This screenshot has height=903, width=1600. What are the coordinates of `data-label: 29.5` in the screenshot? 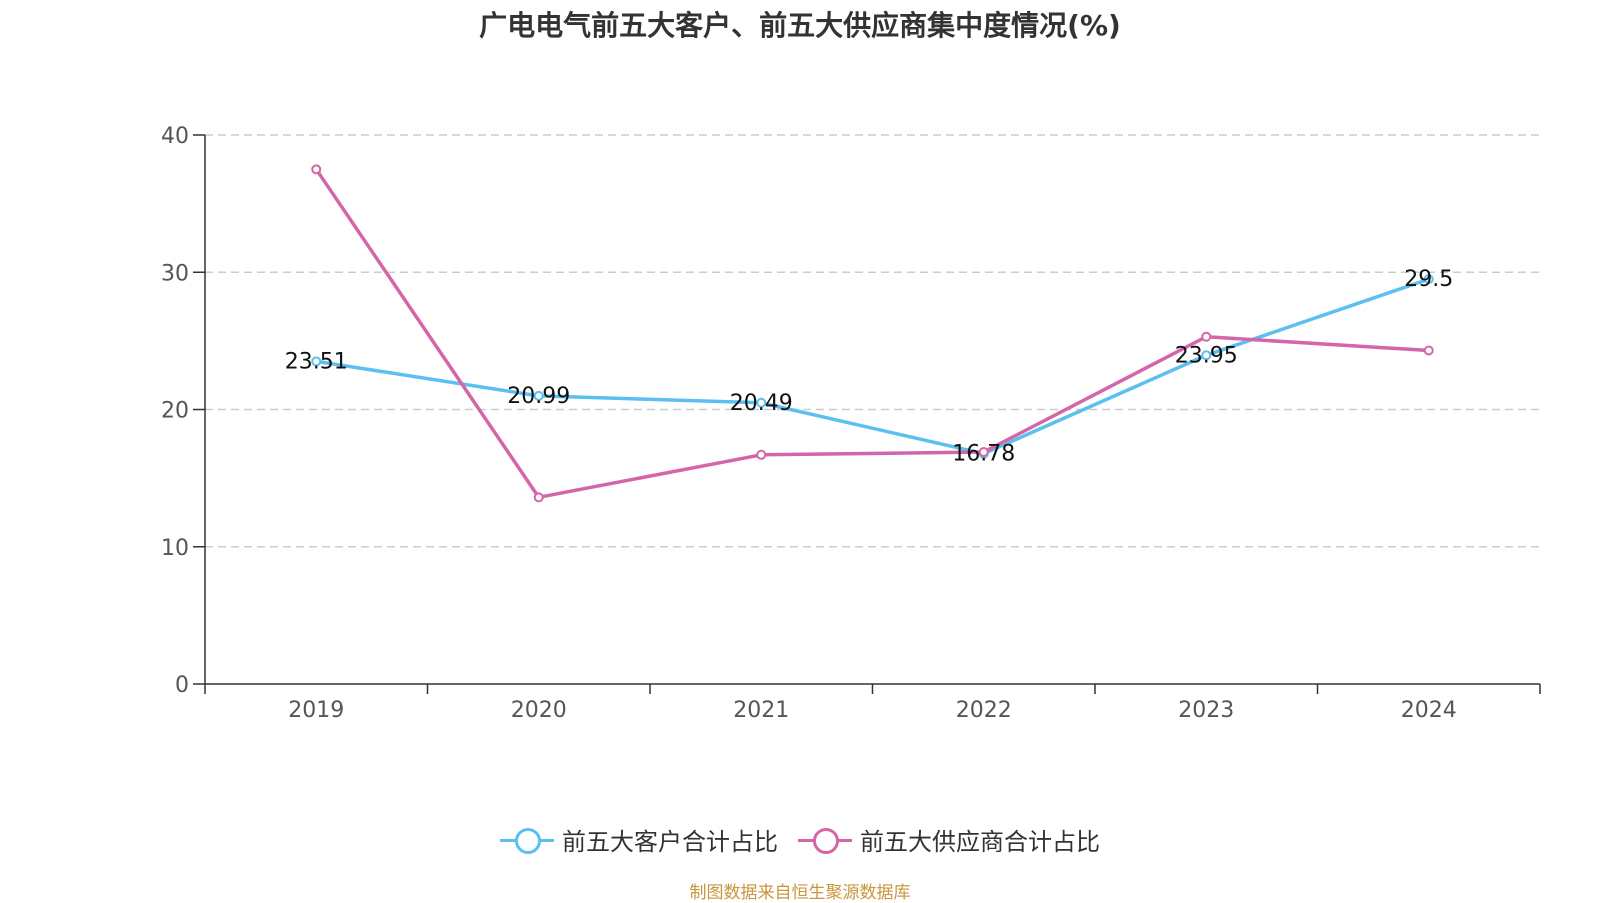 It's located at (1428, 279).